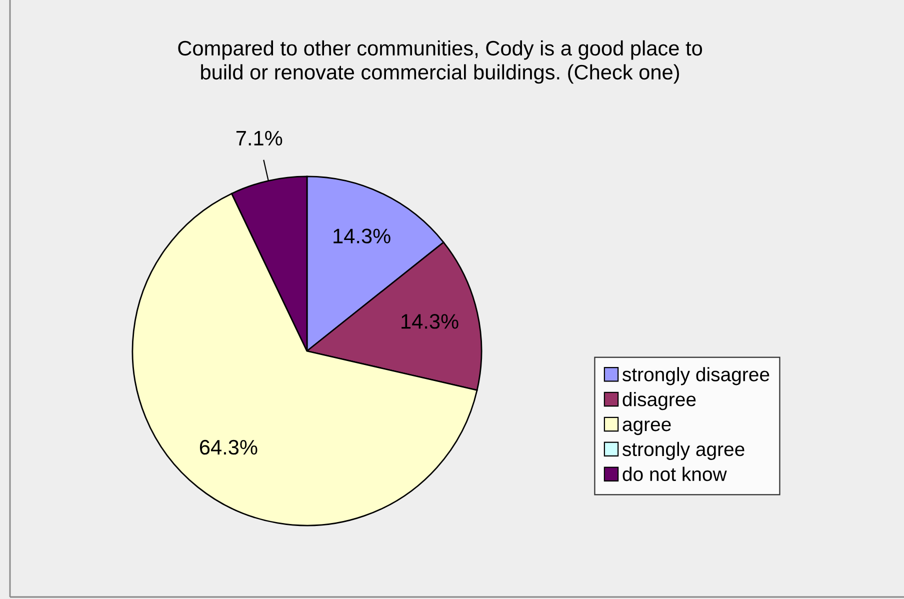 The image size is (904, 599). Describe the element at coordinates (683, 451) in the screenshot. I see `legend-label: strongly agree` at that location.